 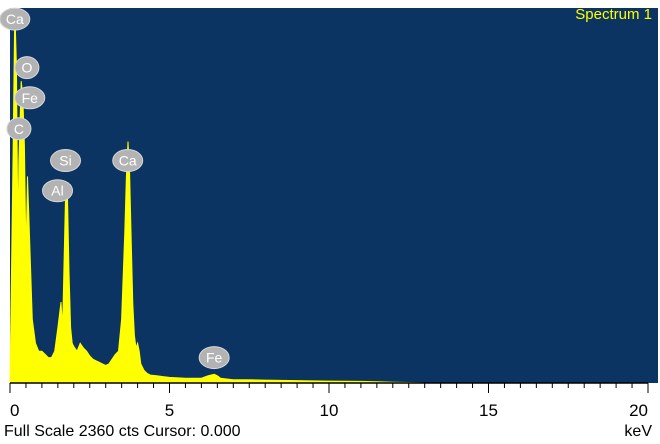 I want to click on peak-label-c: C, so click(x=19, y=129).